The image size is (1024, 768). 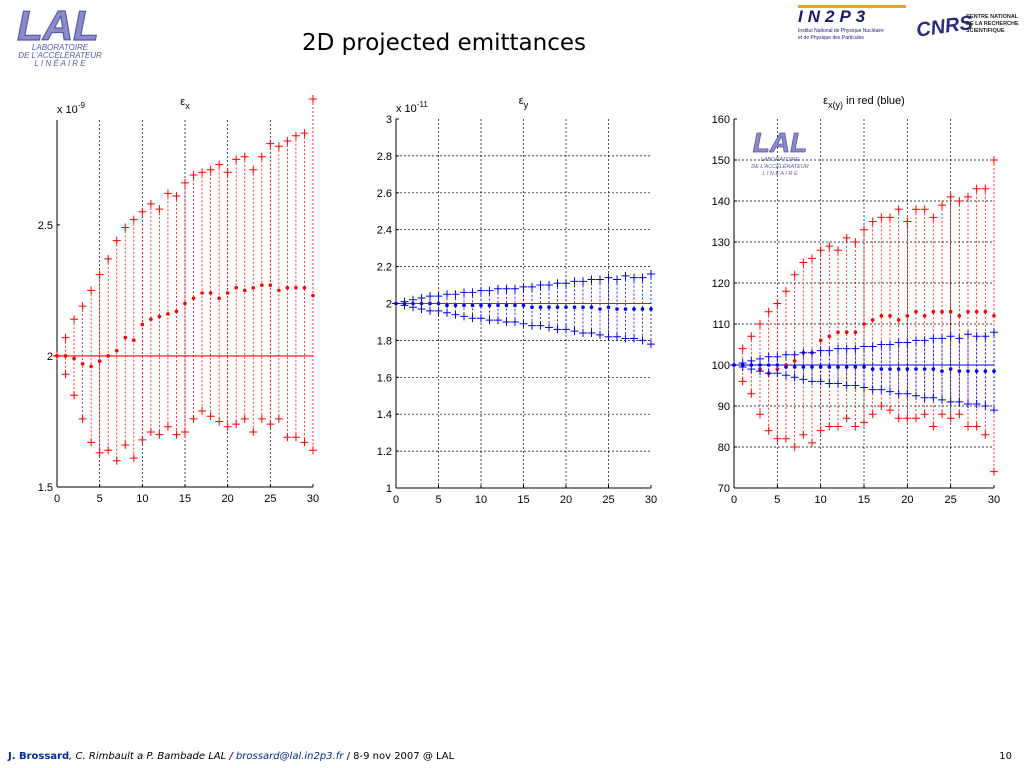 What do you see at coordinates (852, 6) in the screenshot?
I see `in2p3-logo-stripe` at bounding box center [852, 6].